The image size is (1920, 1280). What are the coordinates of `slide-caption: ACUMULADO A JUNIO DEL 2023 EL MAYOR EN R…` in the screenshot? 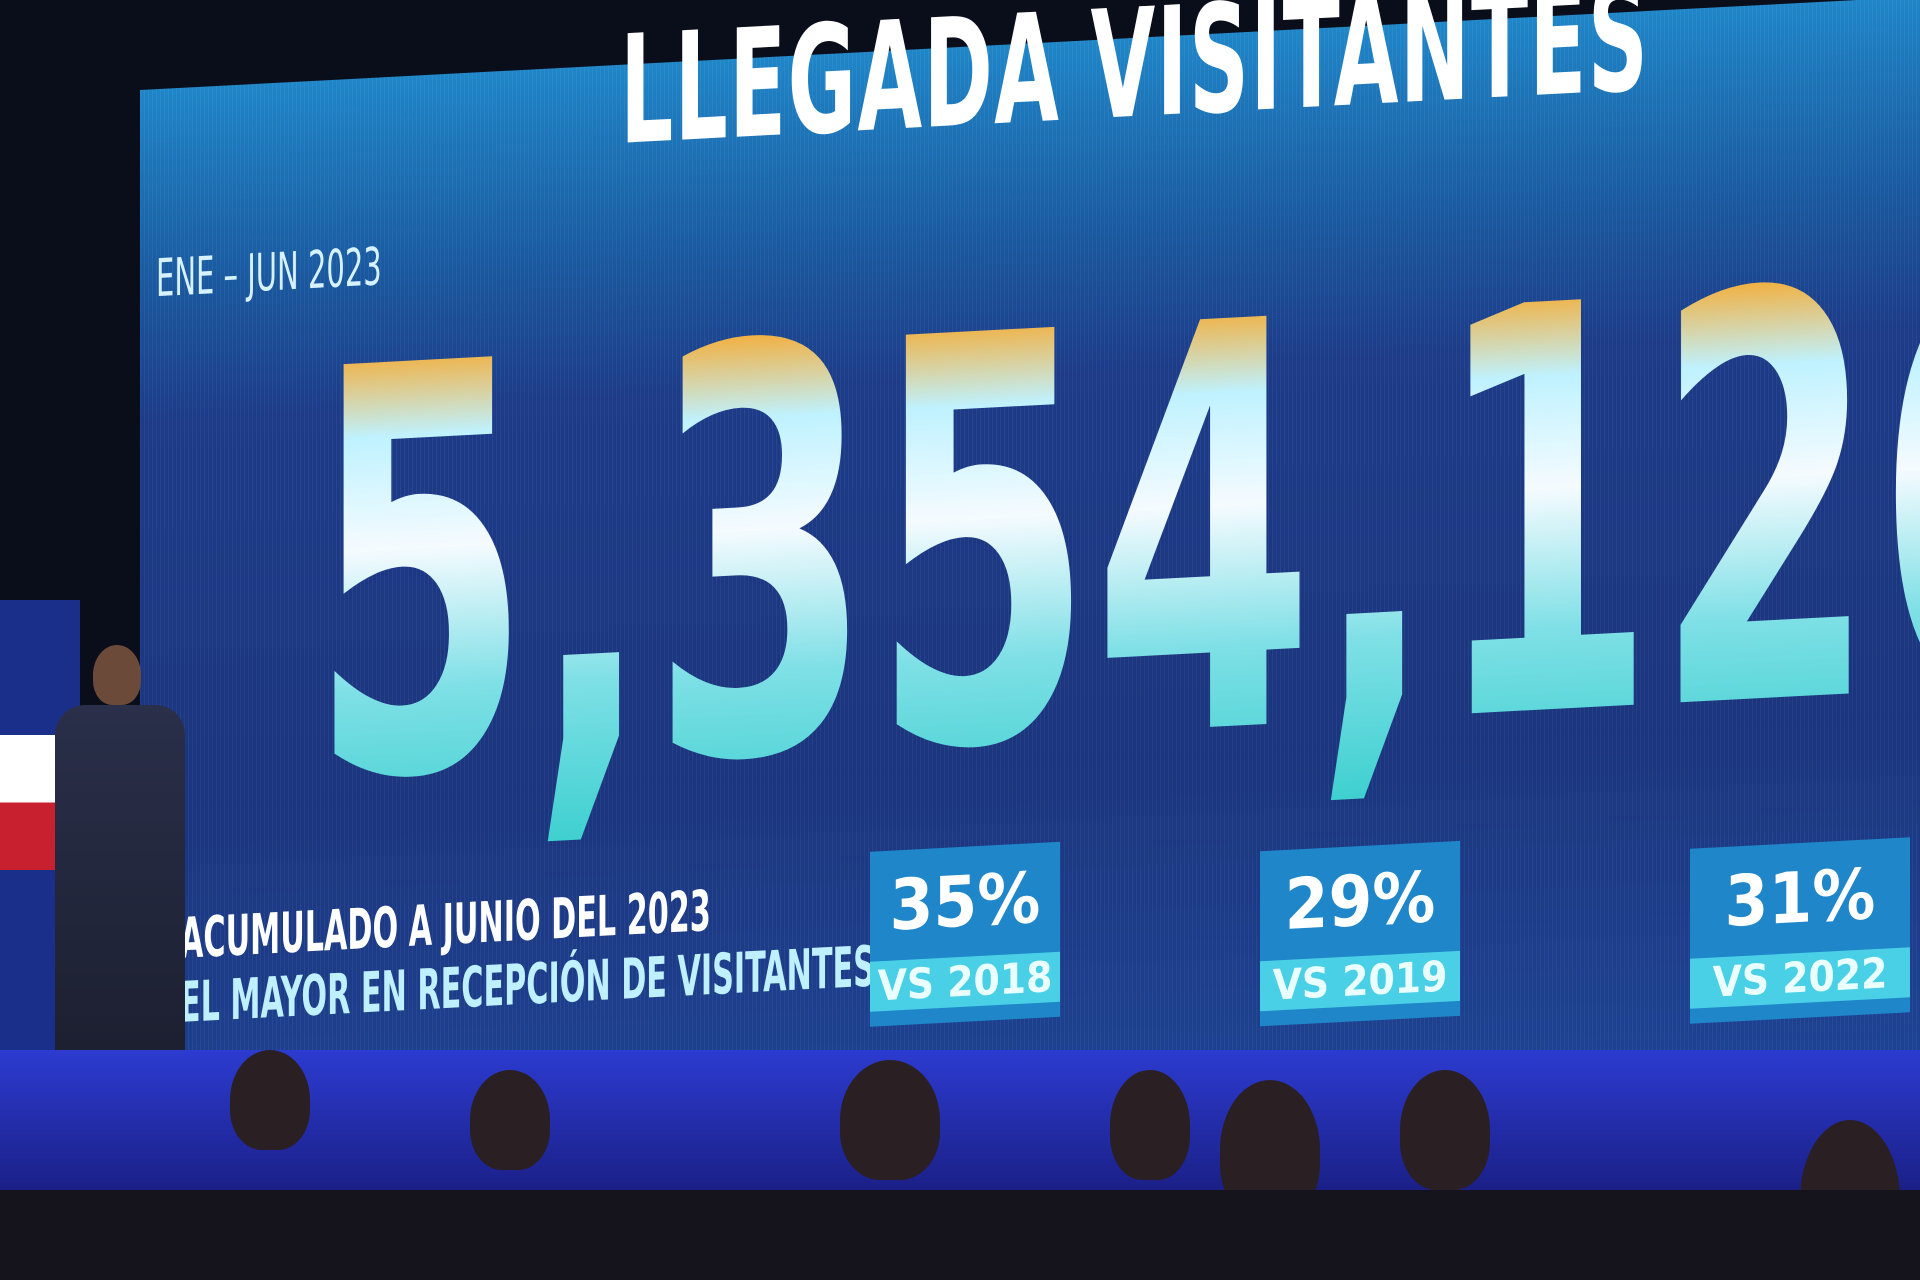 It's located at (527, 953).